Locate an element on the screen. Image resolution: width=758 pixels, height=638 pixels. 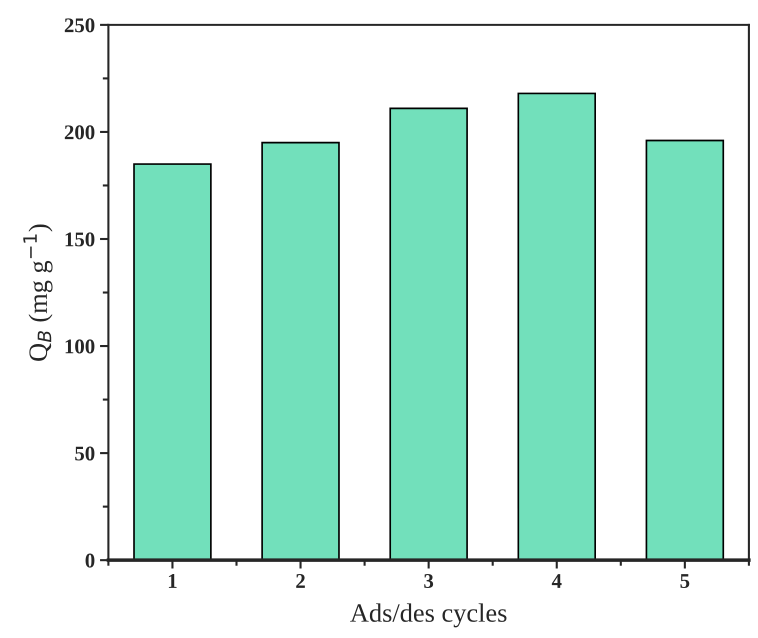
x-tick-label: 3 is located at coordinates (429, 581).